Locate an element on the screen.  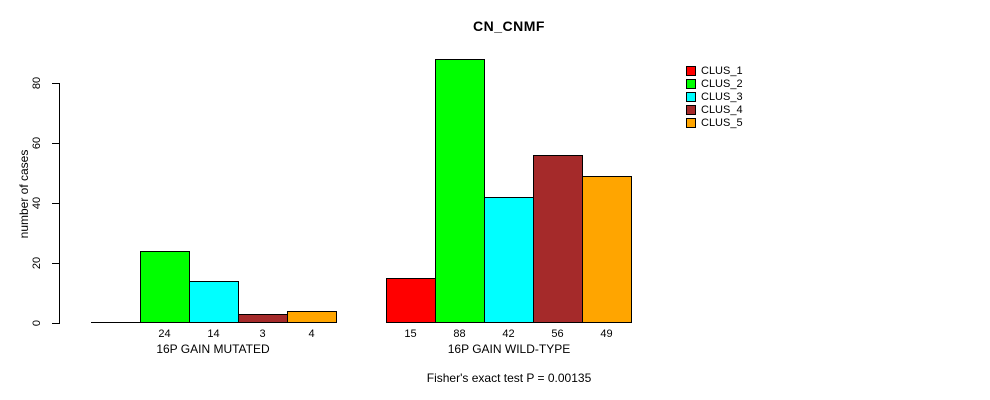
bar-value-label: 42 is located at coordinates (508, 334).